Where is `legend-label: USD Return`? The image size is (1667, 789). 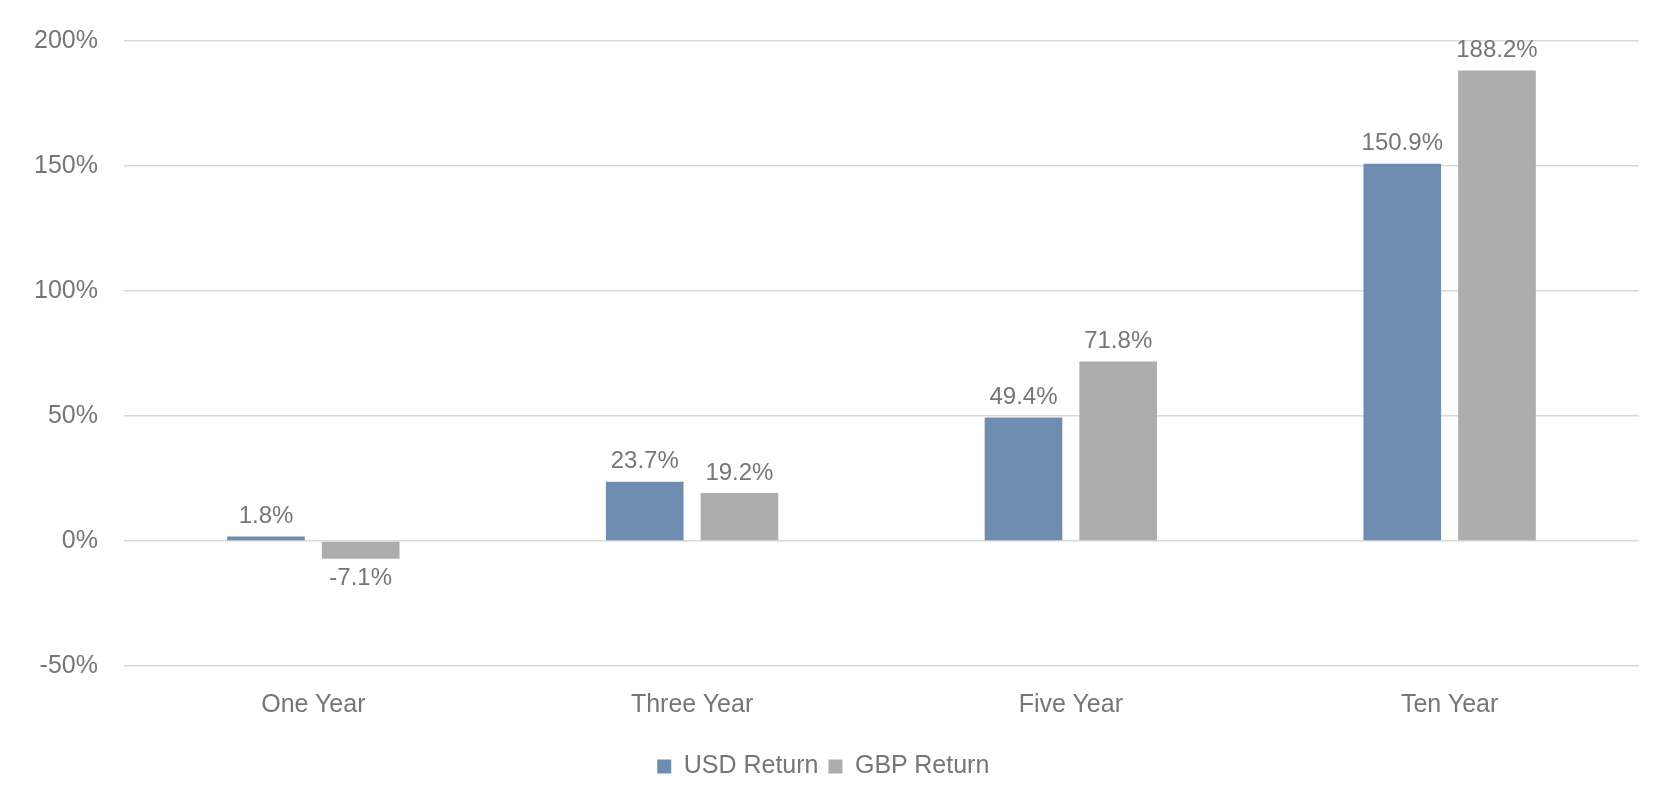 legend-label: USD Return is located at coordinates (751, 764).